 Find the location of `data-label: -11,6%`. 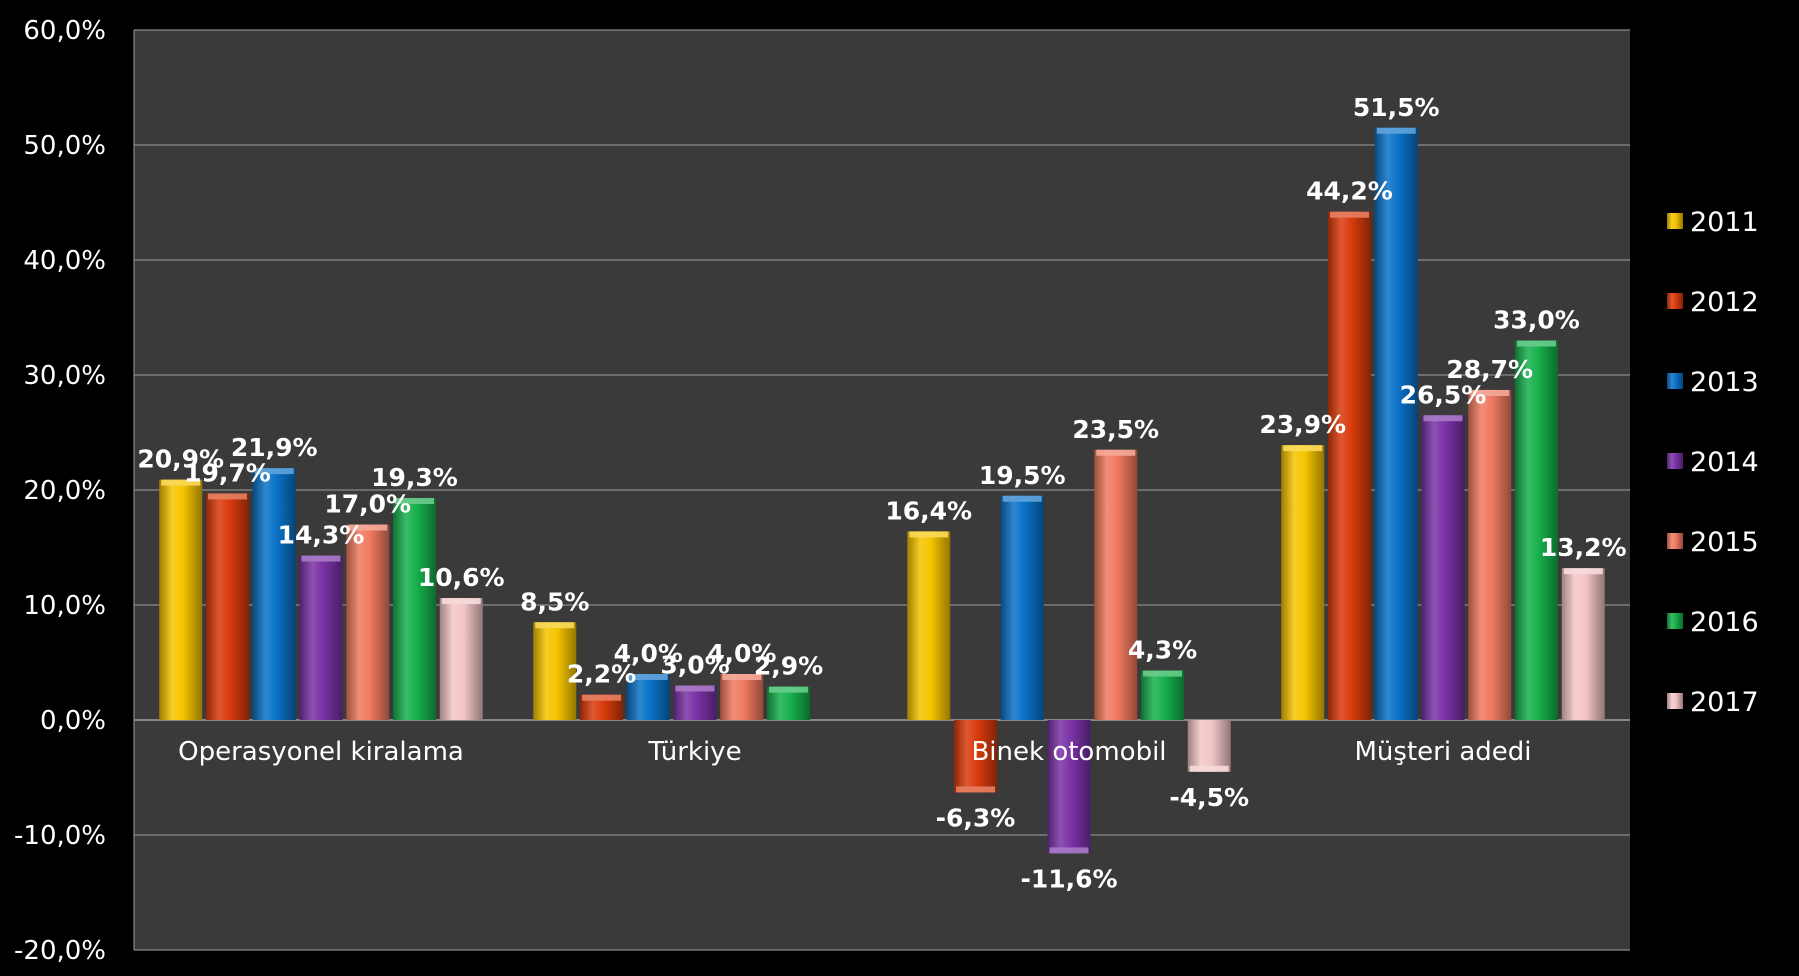

data-label: -11,6% is located at coordinates (1068, 878).